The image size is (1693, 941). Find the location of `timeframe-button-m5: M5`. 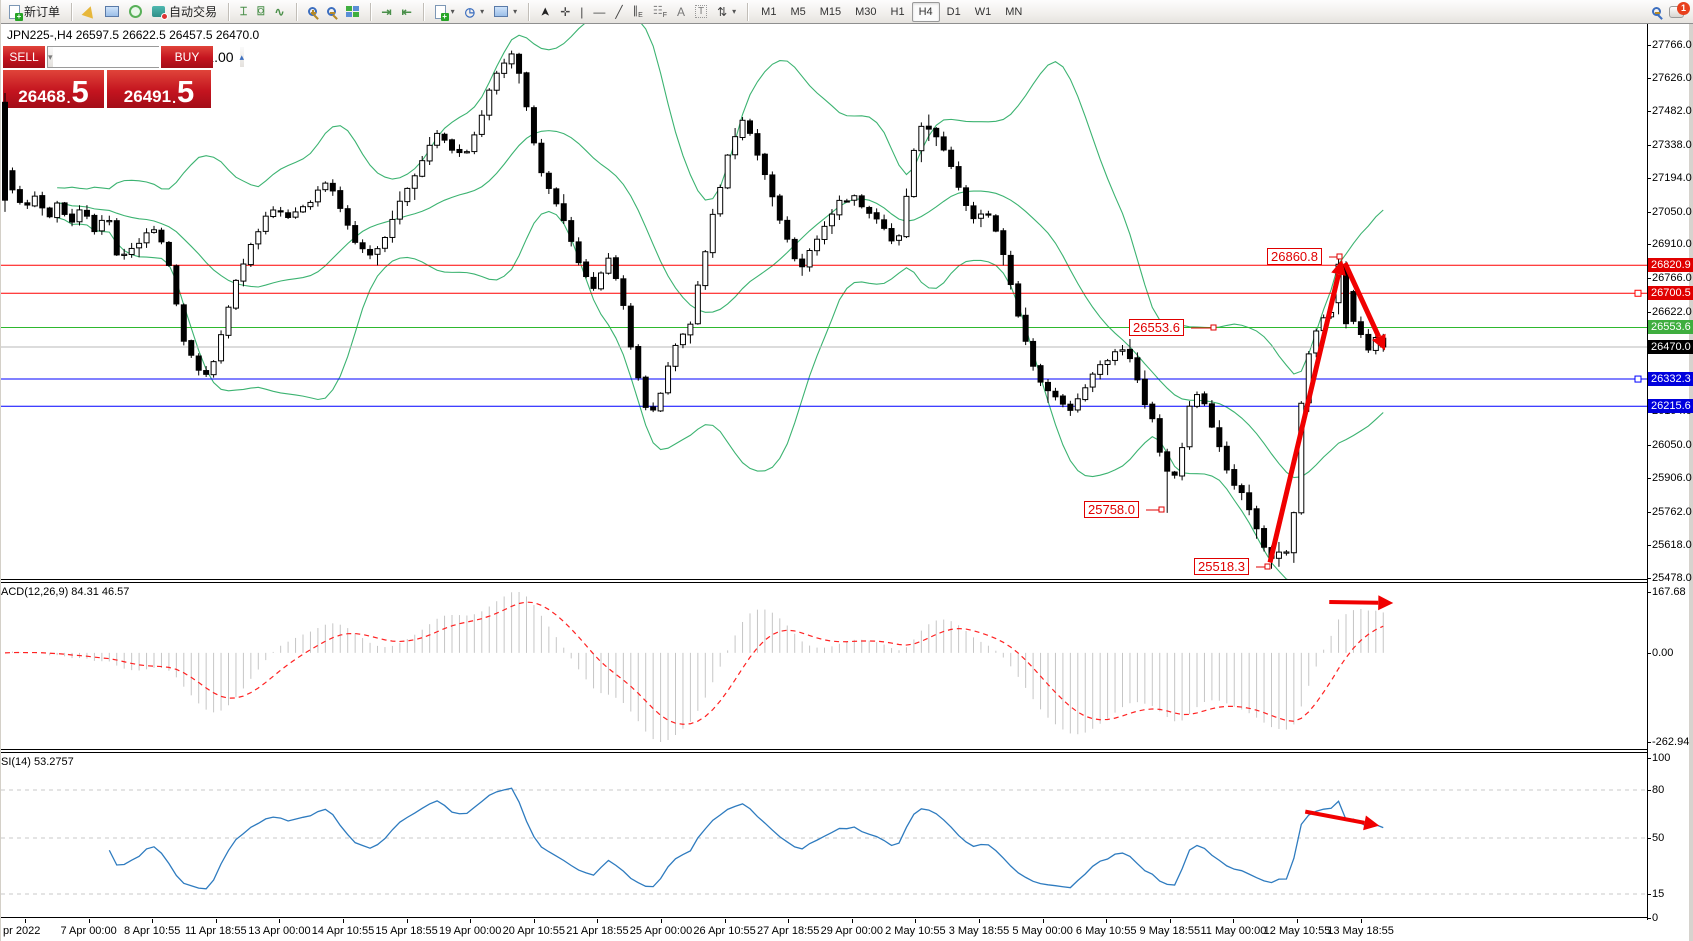

timeframe-button-m5: M5 is located at coordinates (798, 11).